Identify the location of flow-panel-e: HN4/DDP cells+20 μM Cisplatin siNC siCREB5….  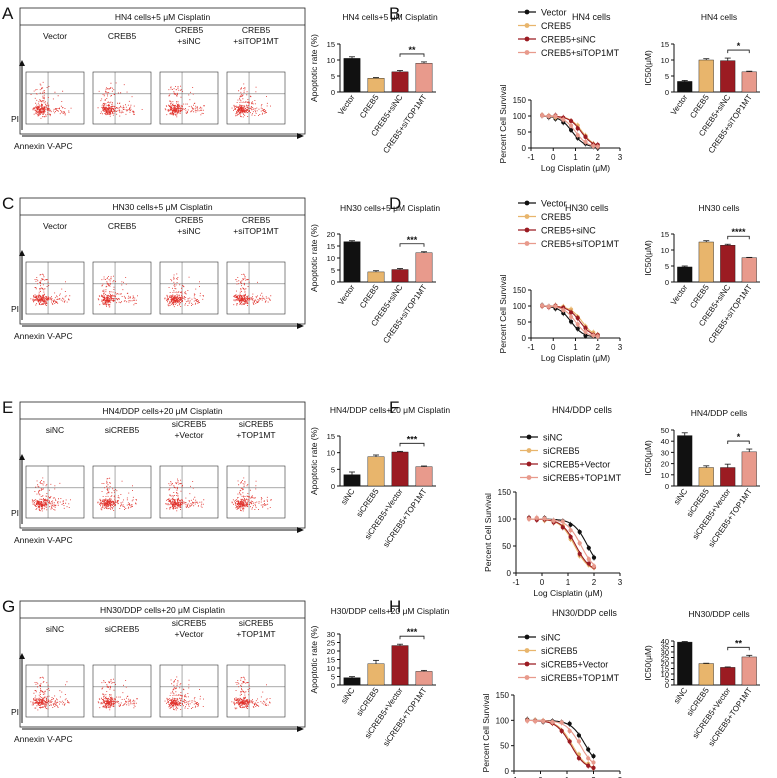
(158, 473).